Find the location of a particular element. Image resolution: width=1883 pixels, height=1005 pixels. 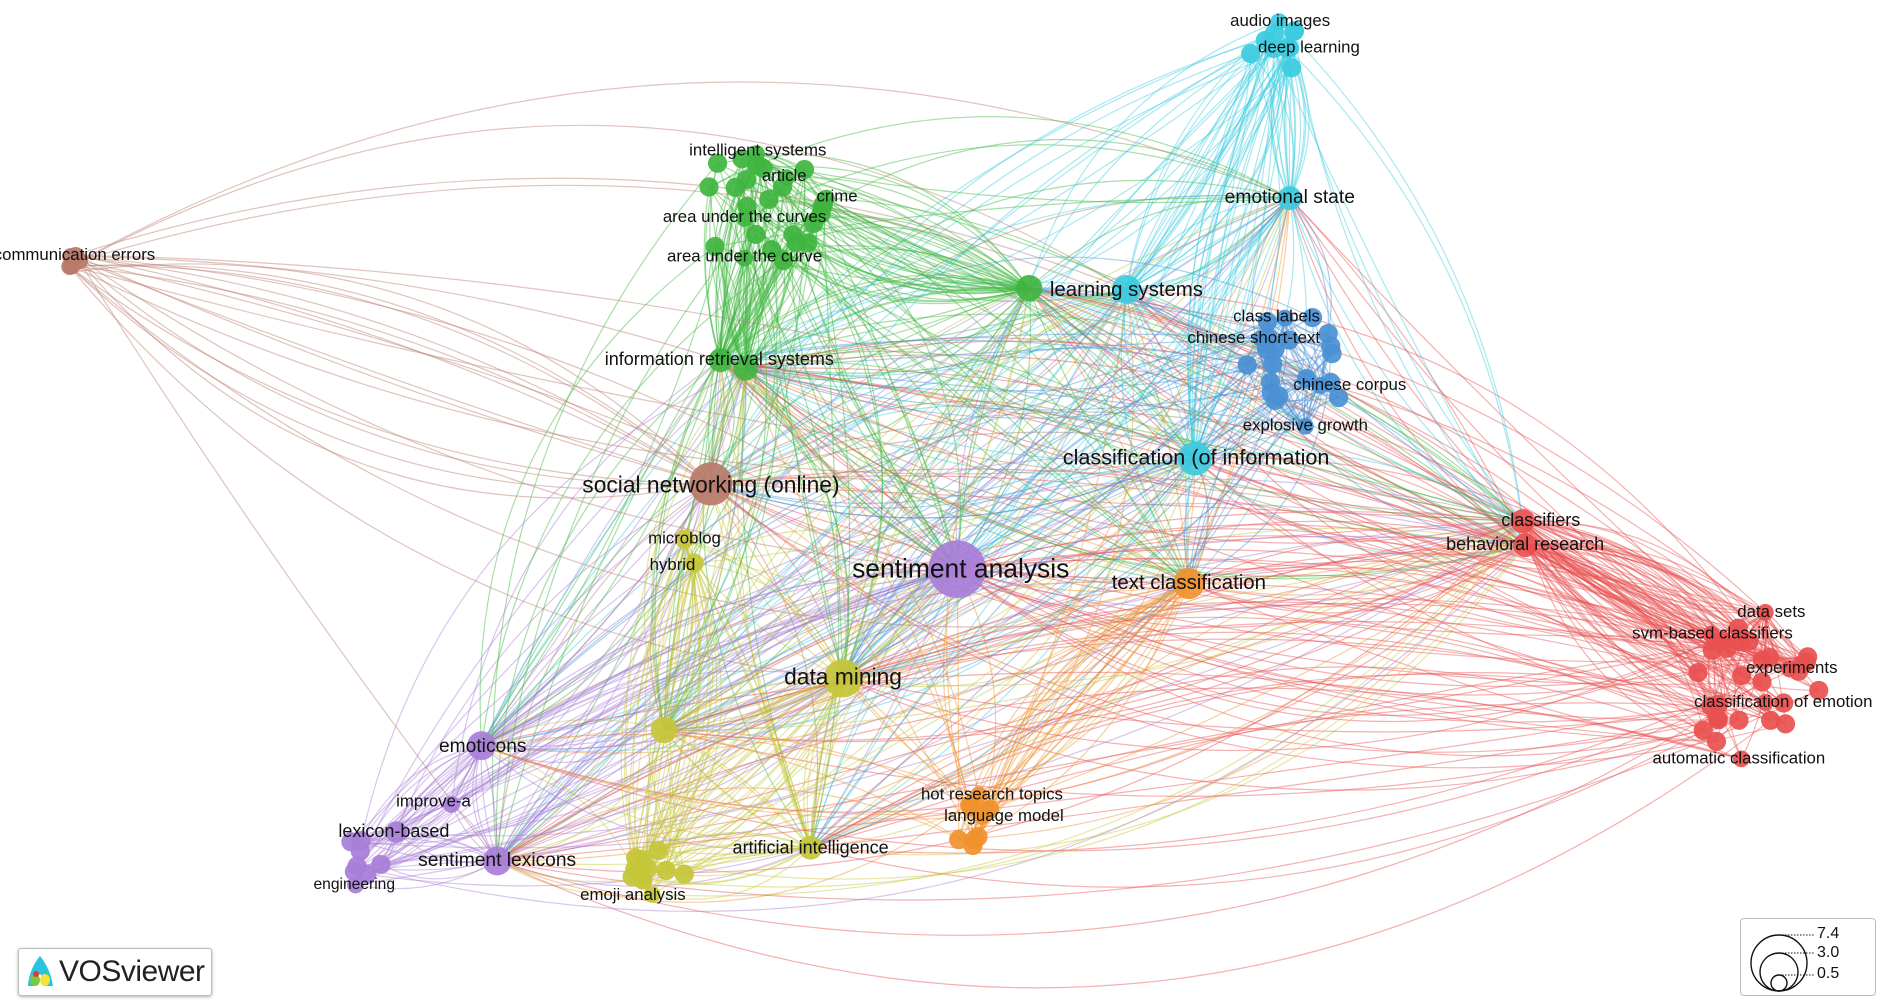

node-classification-info is located at coordinates (1195, 458).